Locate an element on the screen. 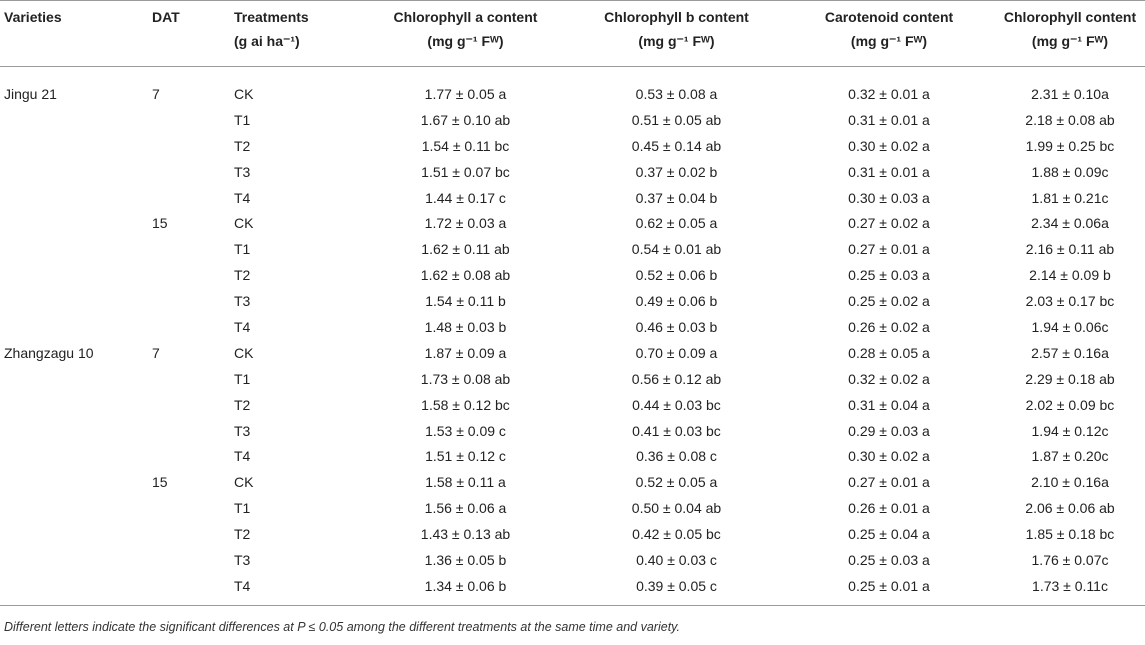 This screenshot has height=645, width=1145. cell-chlorophyll-a: 1.56 ± 0.06 a is located at coordinates (465, 508).